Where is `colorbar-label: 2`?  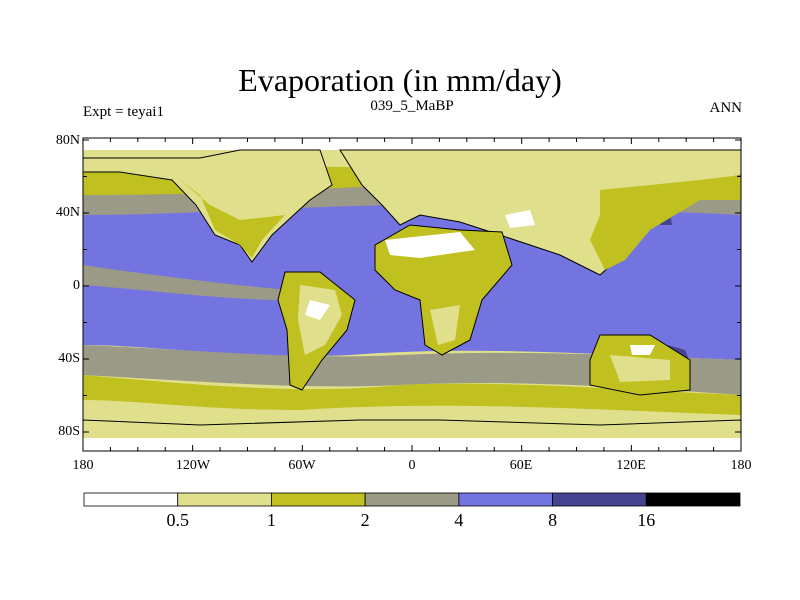 colorbar-label: 2 is located at coordinates (365, 520).